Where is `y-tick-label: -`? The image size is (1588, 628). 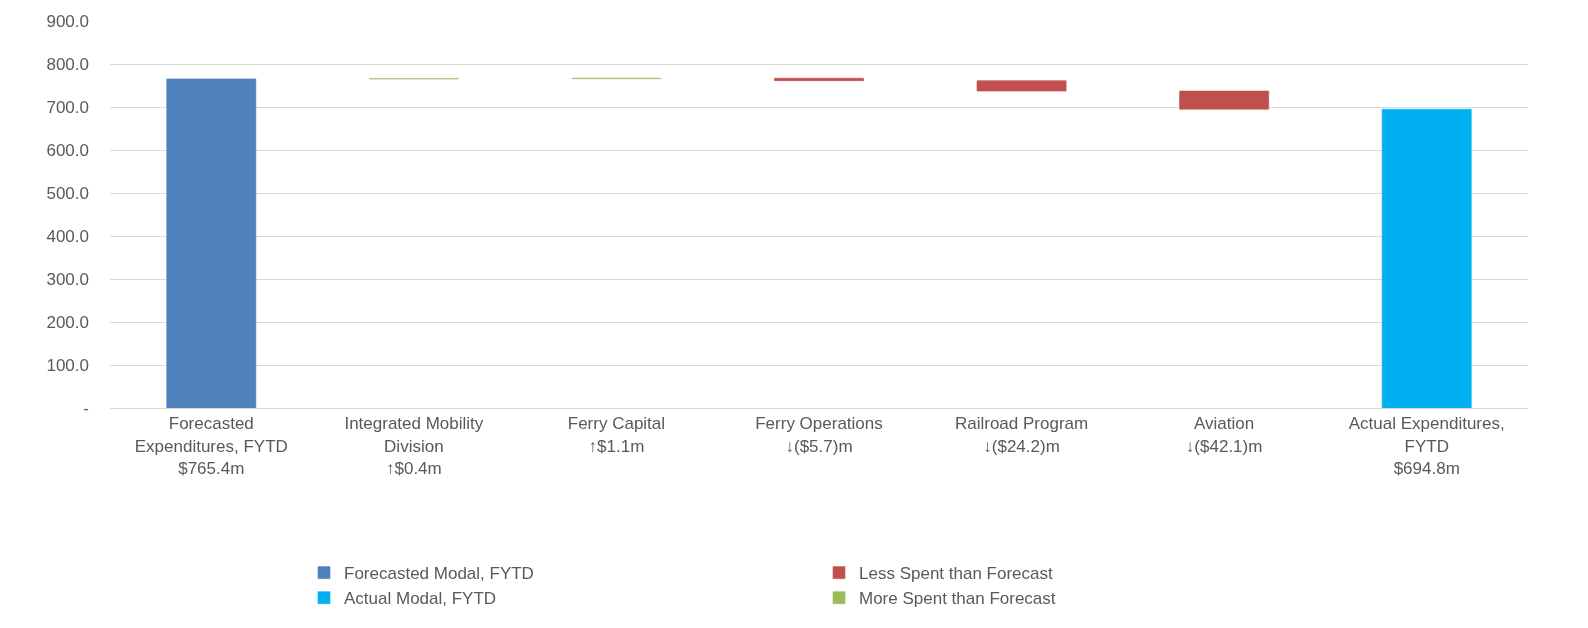
y-tick-label: - is located at coordinates (86, 408).